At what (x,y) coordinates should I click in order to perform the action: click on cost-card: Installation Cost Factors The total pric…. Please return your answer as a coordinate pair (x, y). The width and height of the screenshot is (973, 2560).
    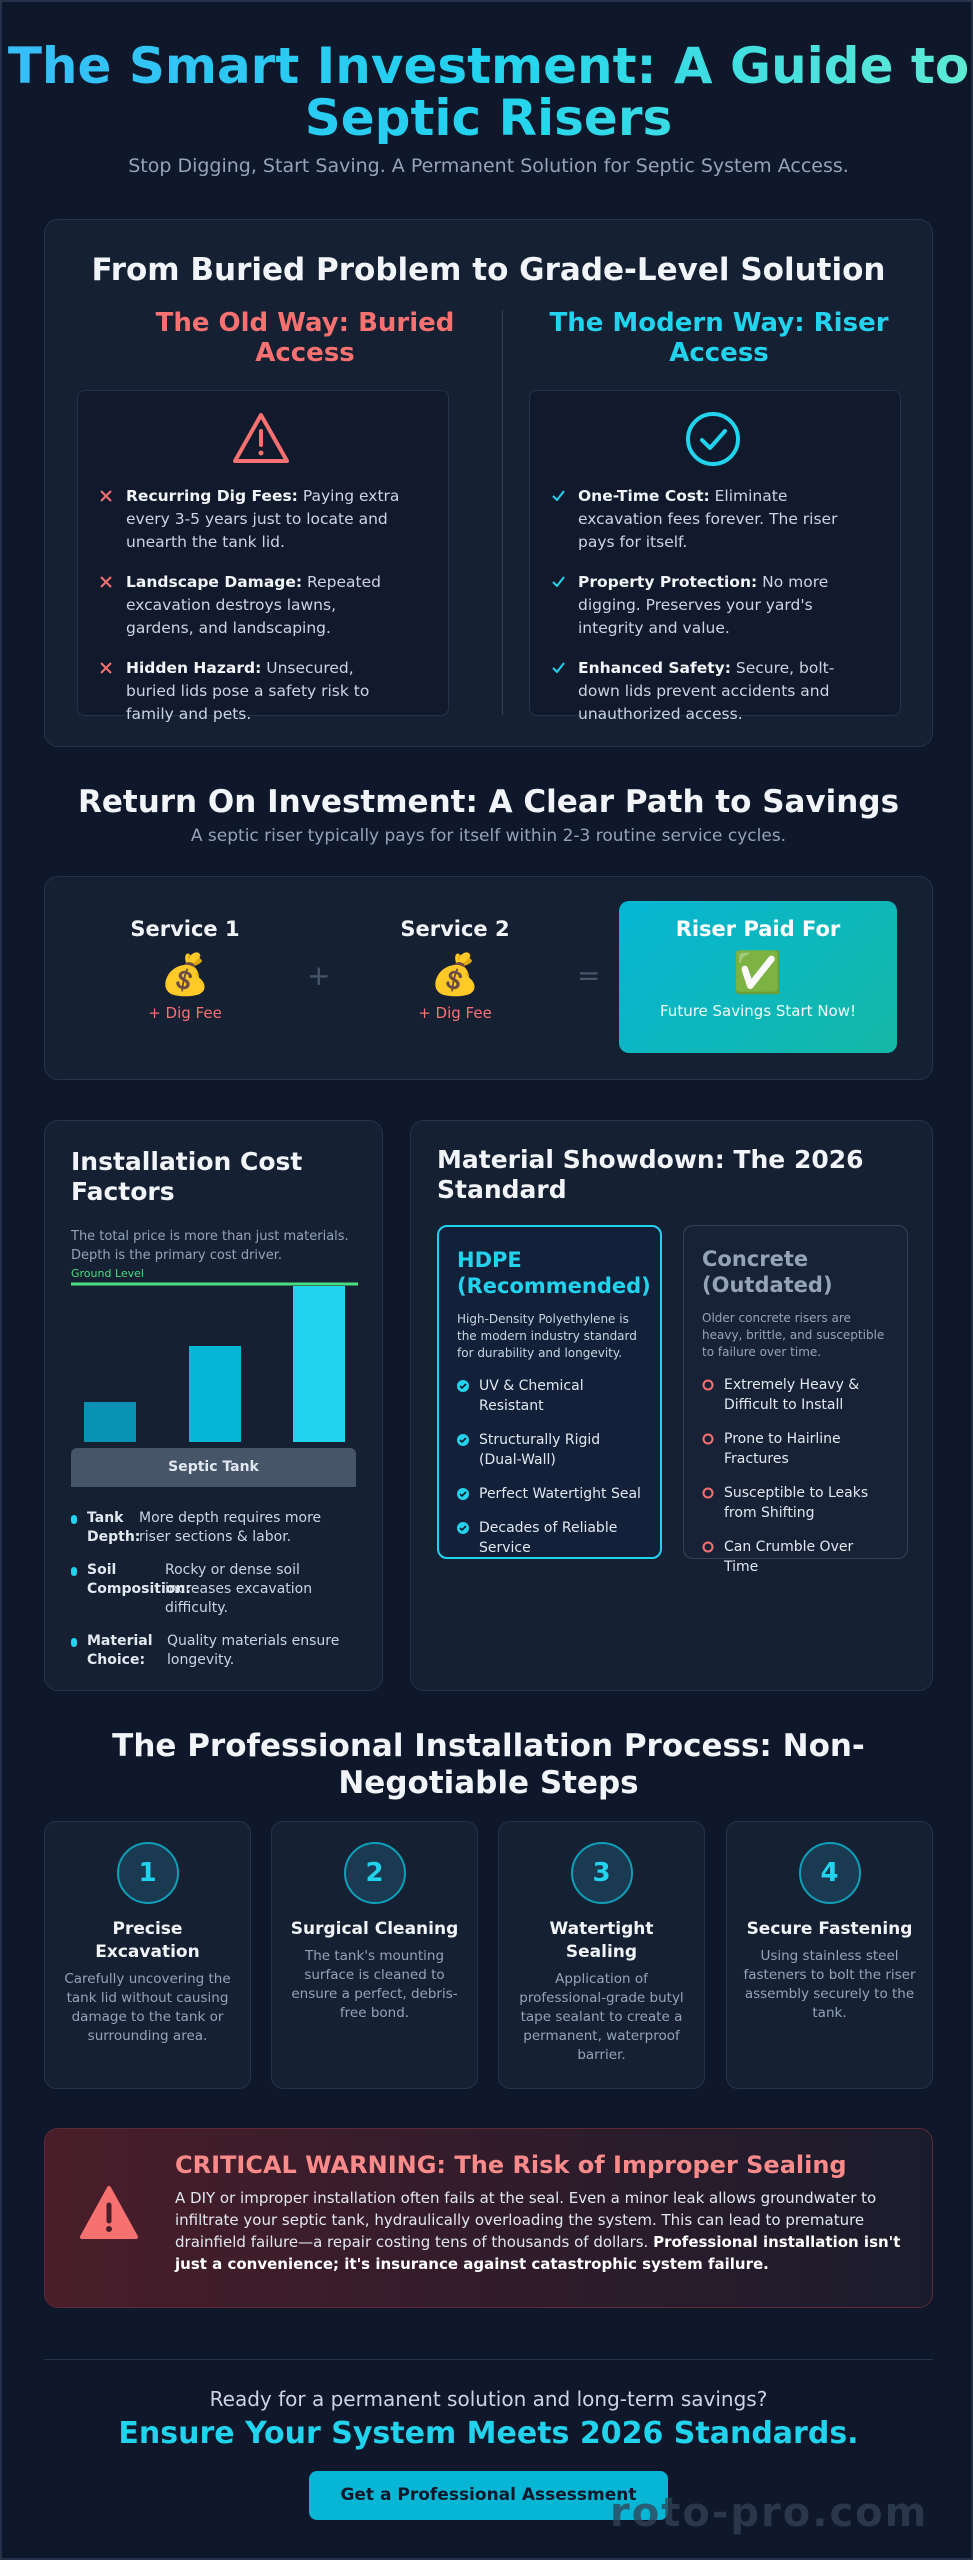
    Looking at the image, I should click on (213, 1405).